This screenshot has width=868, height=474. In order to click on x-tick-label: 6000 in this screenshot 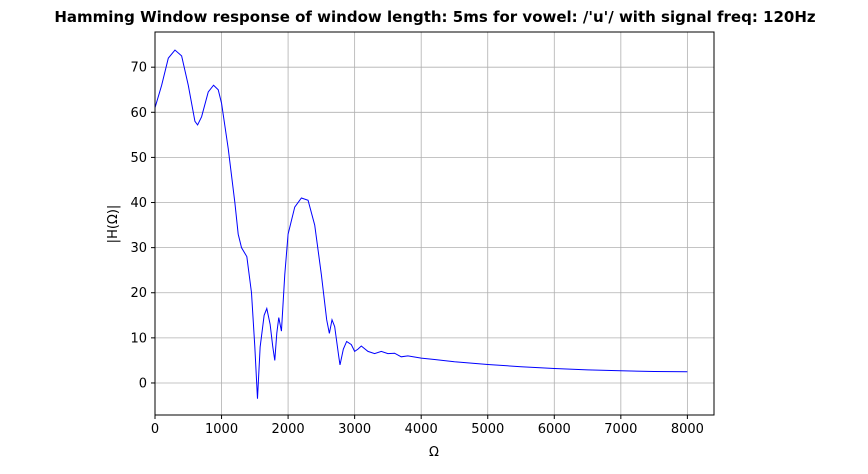, I will do `click(554, 429)`.